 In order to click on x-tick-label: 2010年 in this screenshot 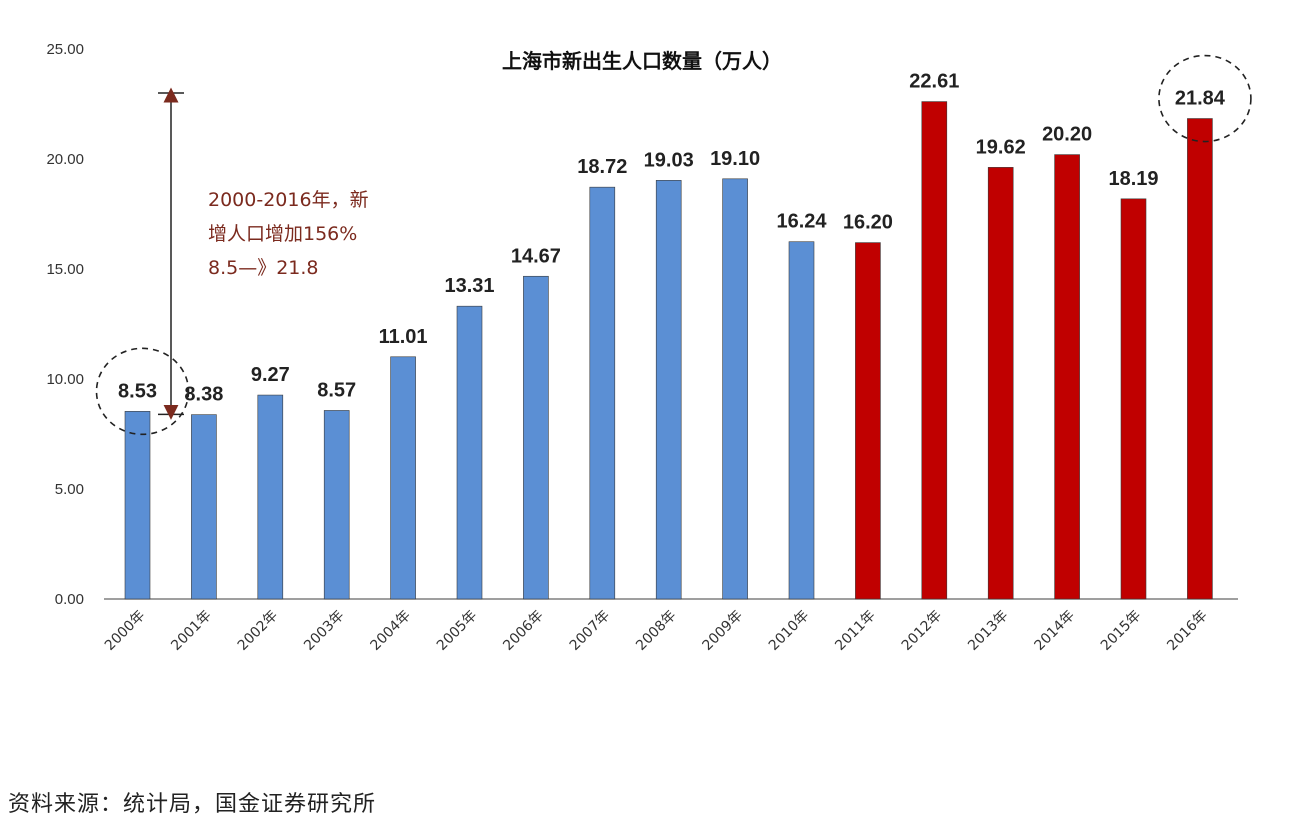, I will do `click(789, 631)`.